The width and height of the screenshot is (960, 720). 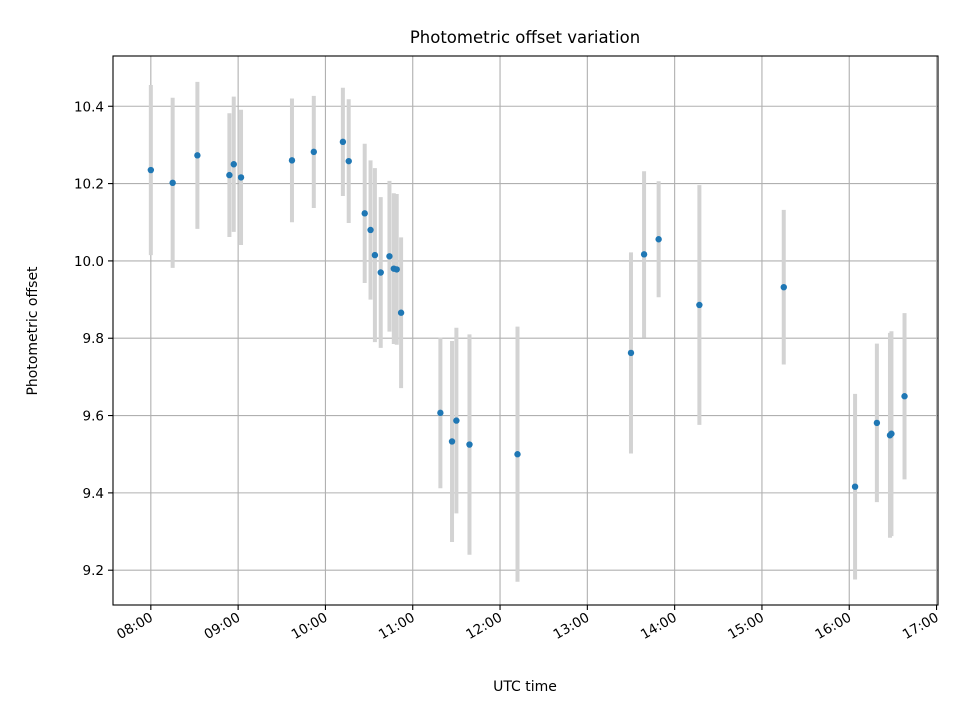 What do you see at coordinates (310, 626) in the screenshot?
I see `x-tick-label: 10:00` at bounding box center [310, 626].